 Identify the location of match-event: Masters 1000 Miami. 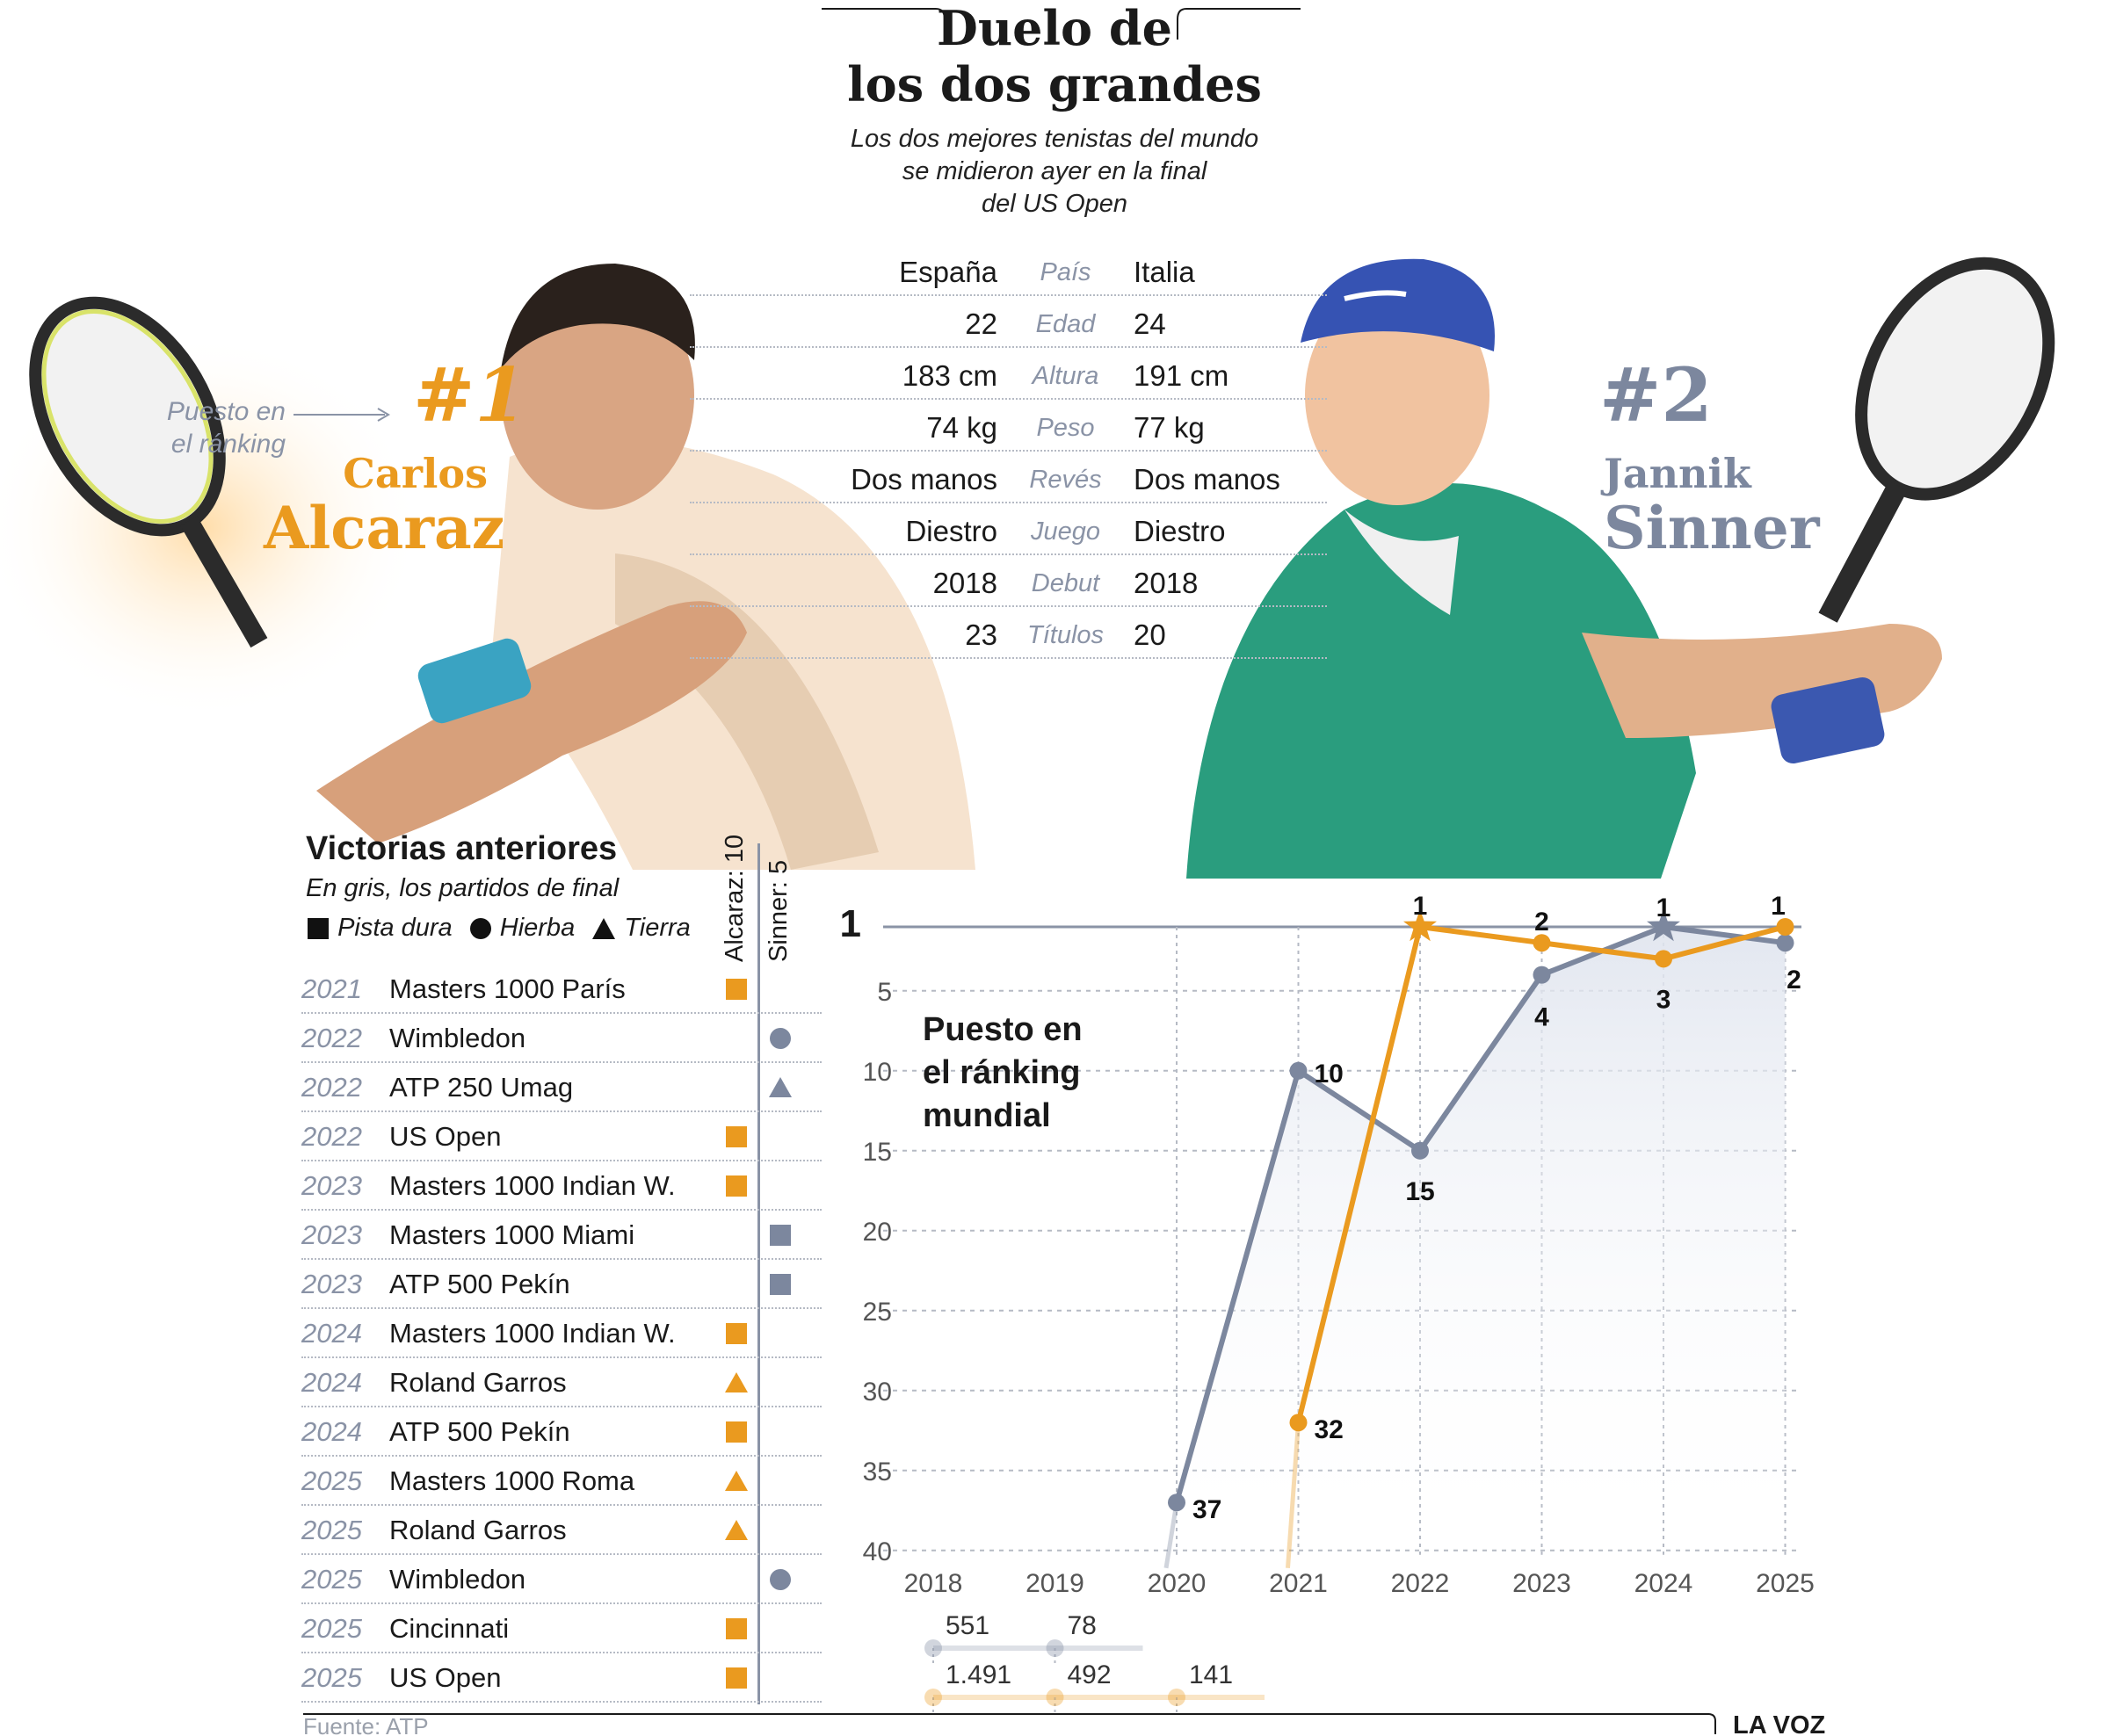
(512, 1234).